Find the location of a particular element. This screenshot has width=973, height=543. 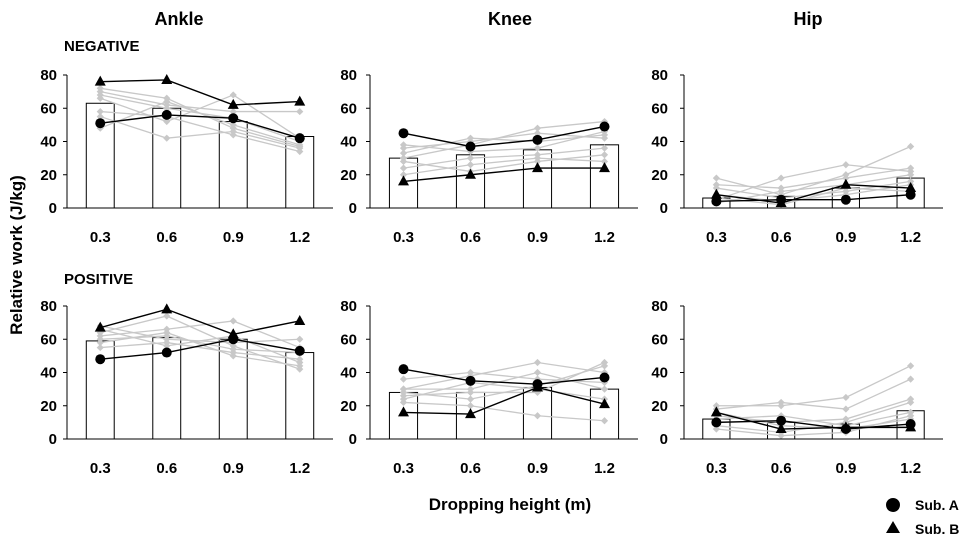

legend: Sub. A Sub. B is located at coordinates (922, 517).